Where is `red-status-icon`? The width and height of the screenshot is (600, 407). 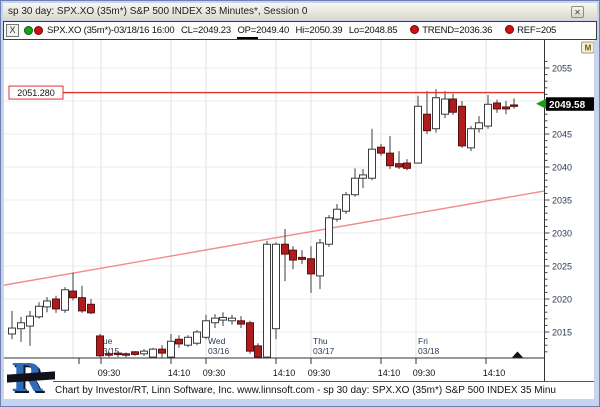 red-status-icon is located at coordinates (38, 30).